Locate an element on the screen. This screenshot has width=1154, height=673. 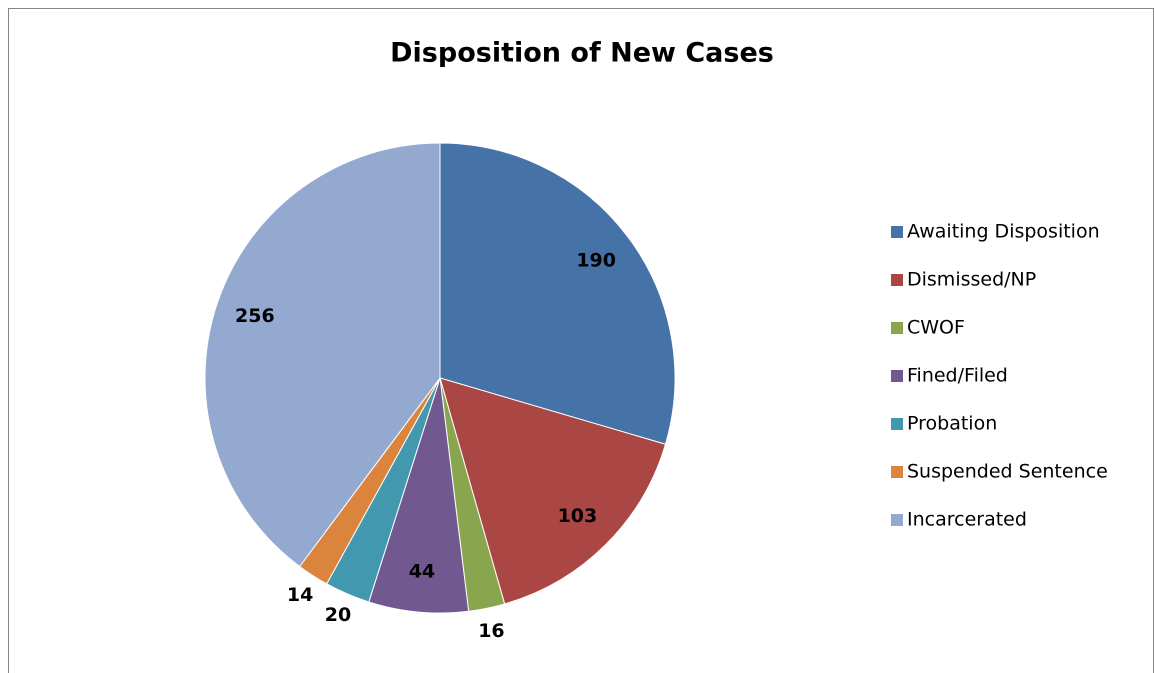
legend-label: CWOF is located at coordinates (936, 328).